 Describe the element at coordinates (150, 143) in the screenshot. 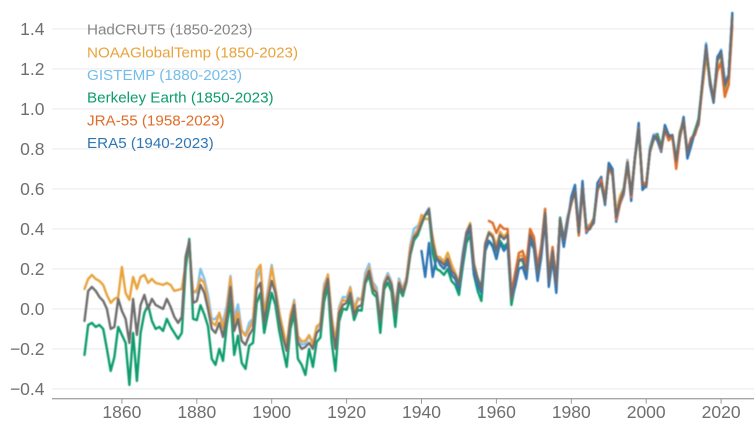

I see `svg-text: ERA5 (1940-2023)` at that location.